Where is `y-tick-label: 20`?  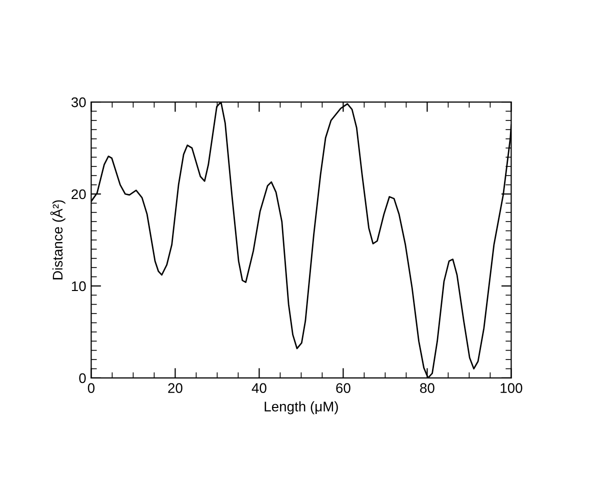
y-tick-label: 20 is located at coordinates (79, 194).